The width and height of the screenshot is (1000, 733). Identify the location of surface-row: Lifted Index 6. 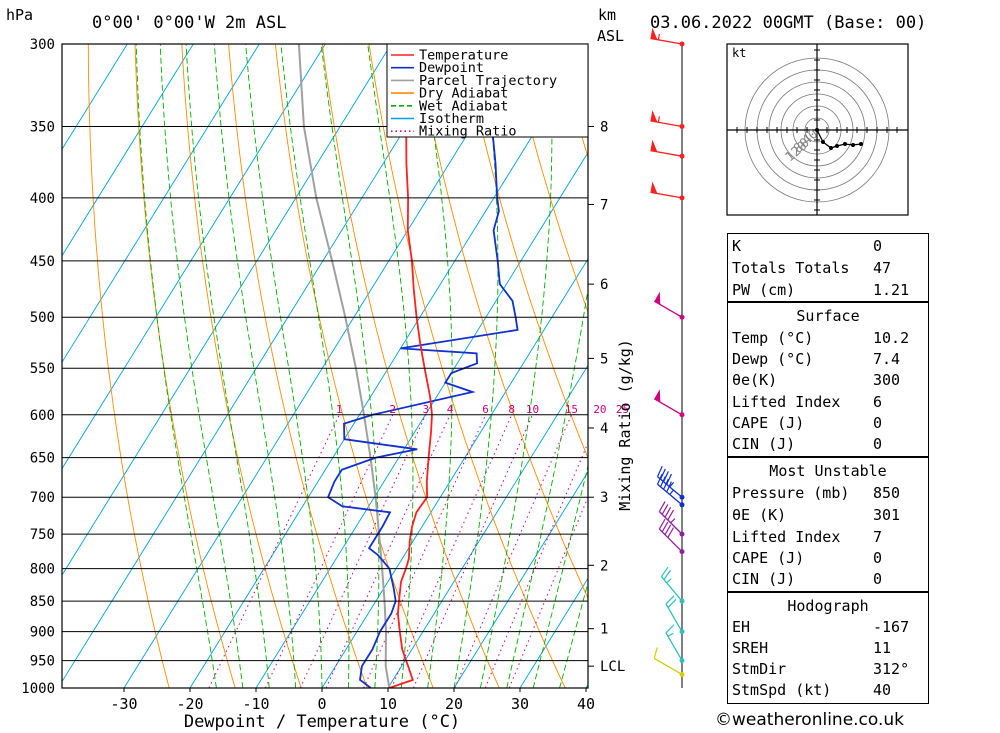
(807, 402).